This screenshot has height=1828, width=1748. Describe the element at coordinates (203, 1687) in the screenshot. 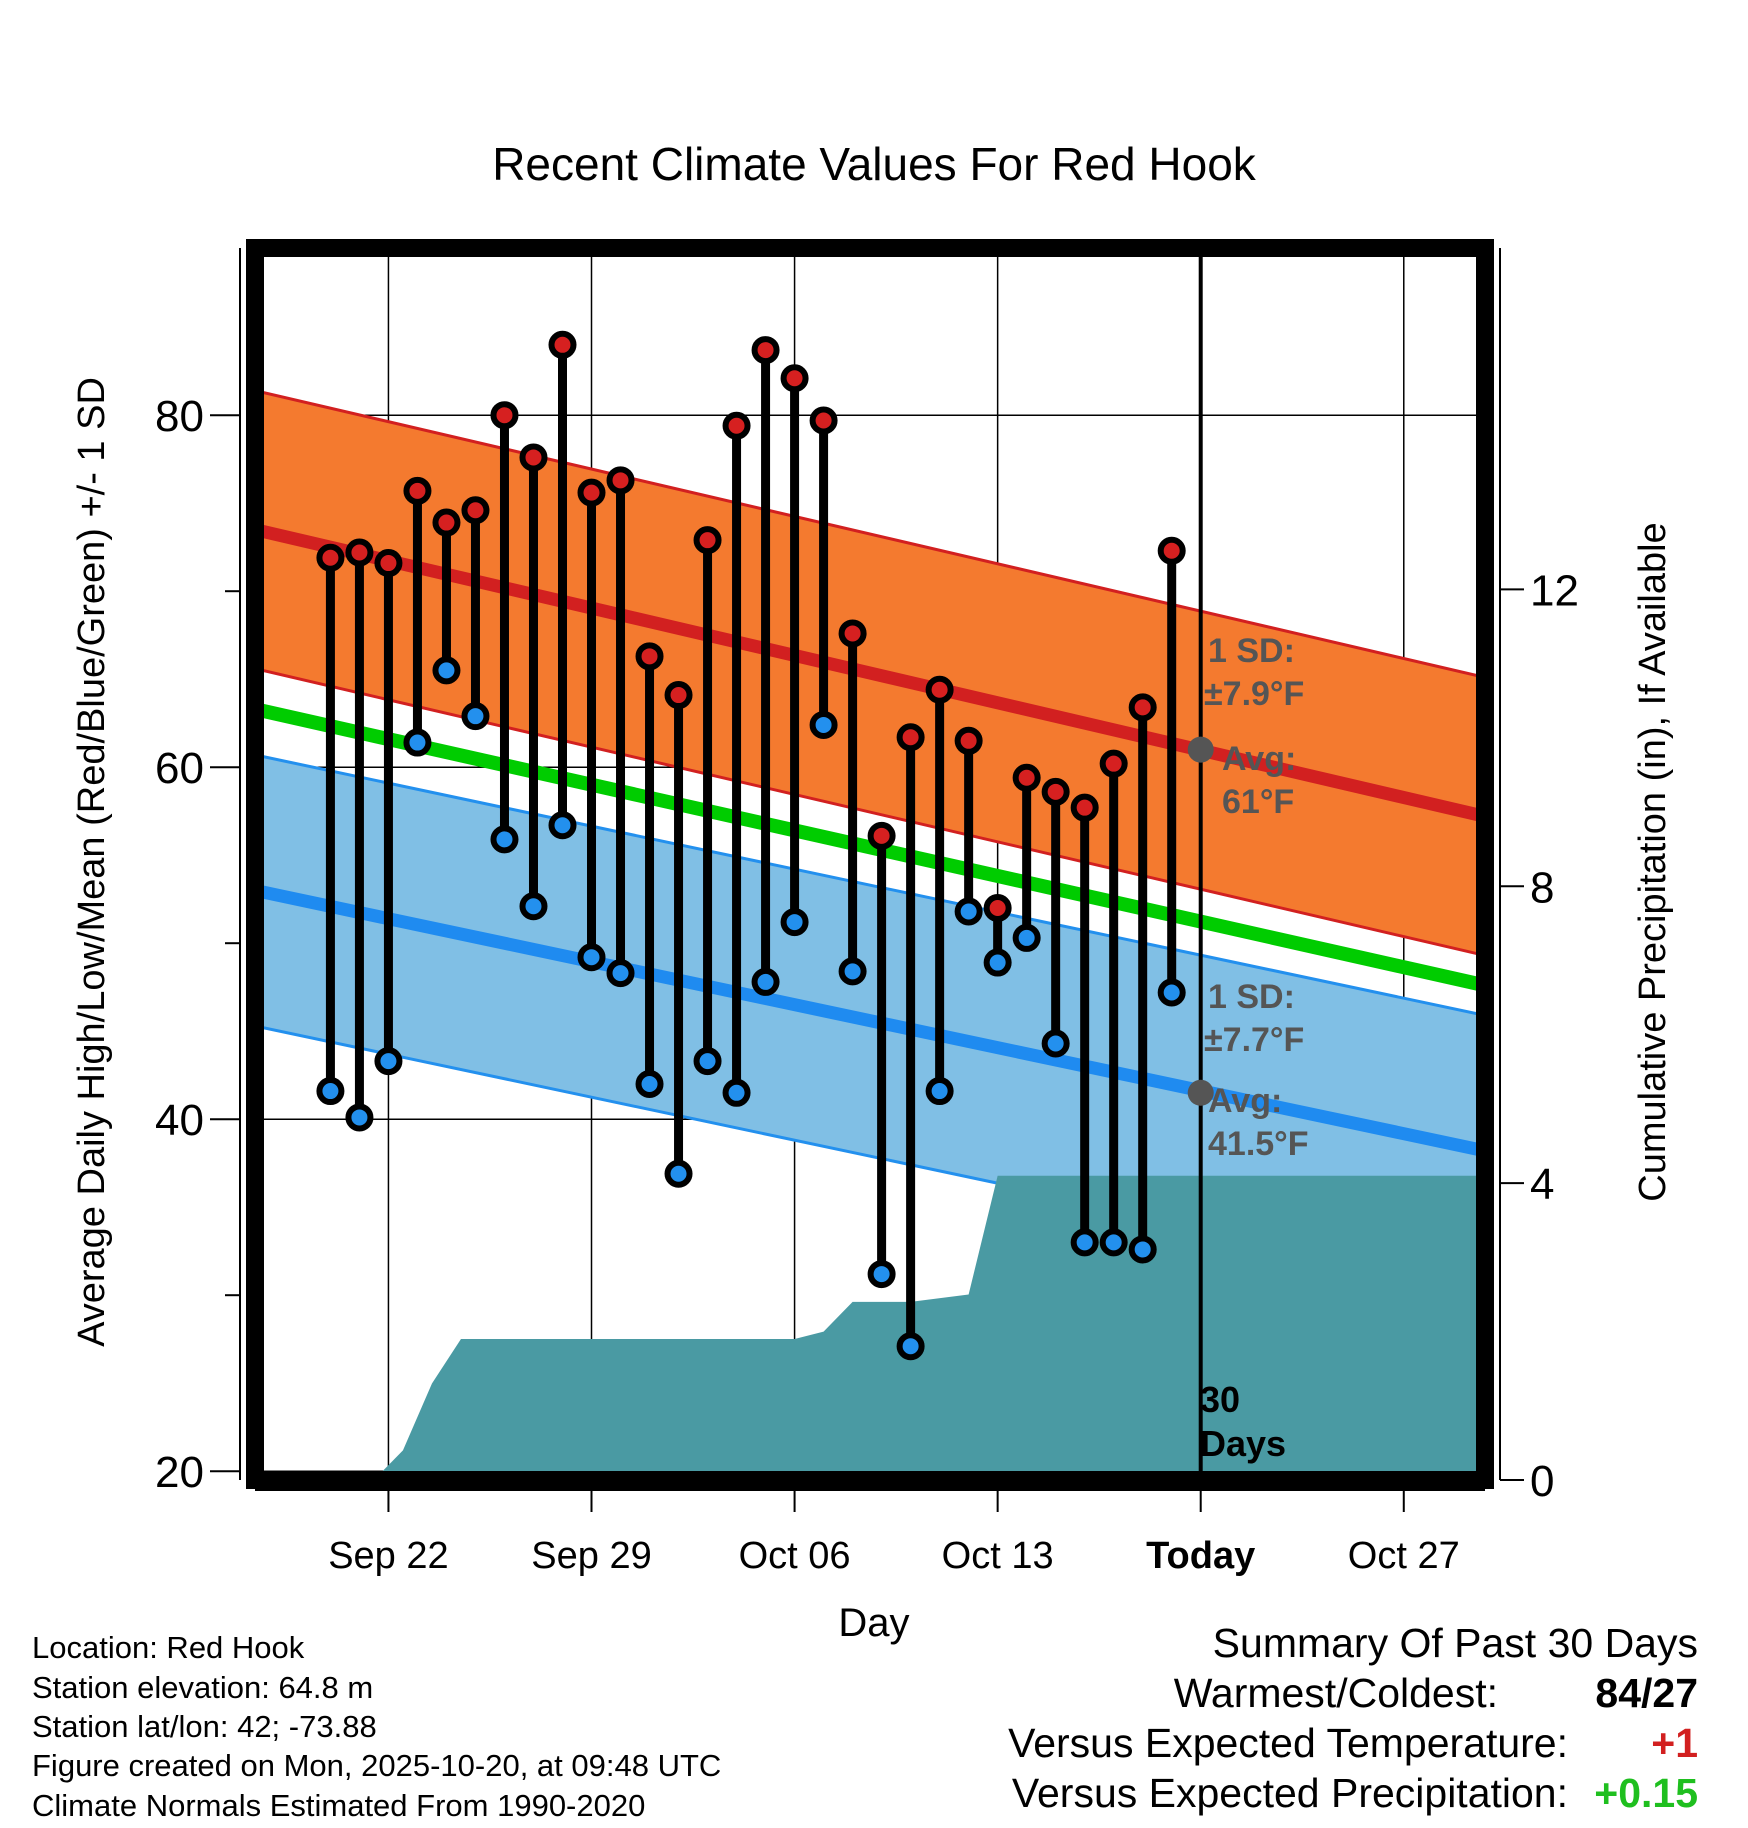

I see `info-elevation: Station elevation: 64.8 m` at that location.